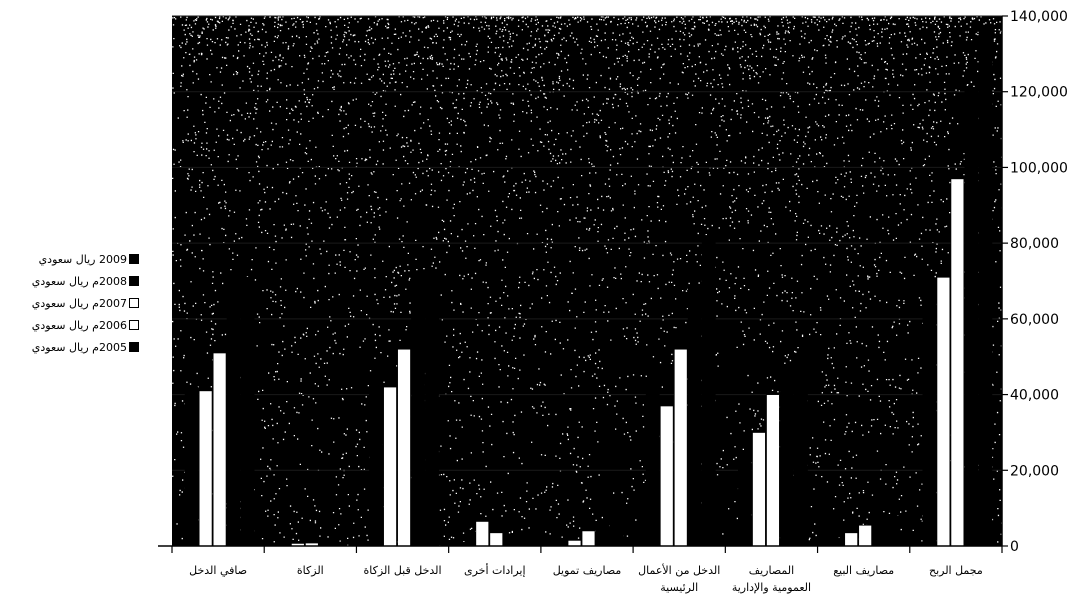  Describe the element at coordinates (79, 303) in the screenshot. I see `legend-label: 2007م ريال سعودي` at that location.